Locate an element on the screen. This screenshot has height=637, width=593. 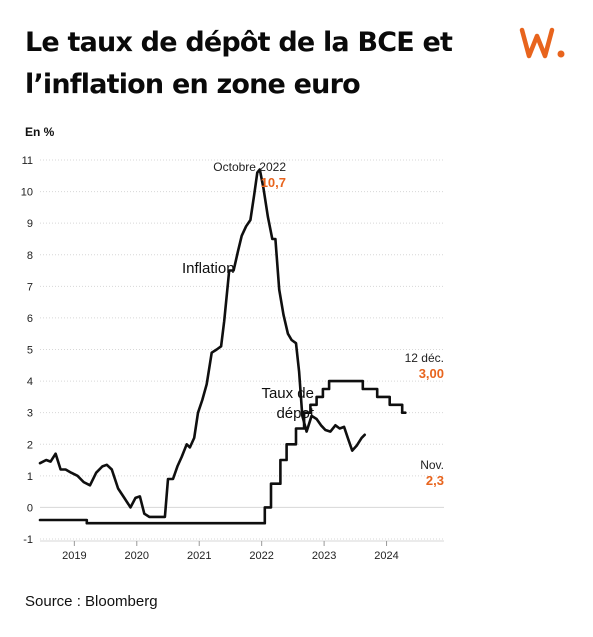
x-axis-ticks: 2019 2020 2021 2022 2023 2024 is located at coordinates (242, 551).